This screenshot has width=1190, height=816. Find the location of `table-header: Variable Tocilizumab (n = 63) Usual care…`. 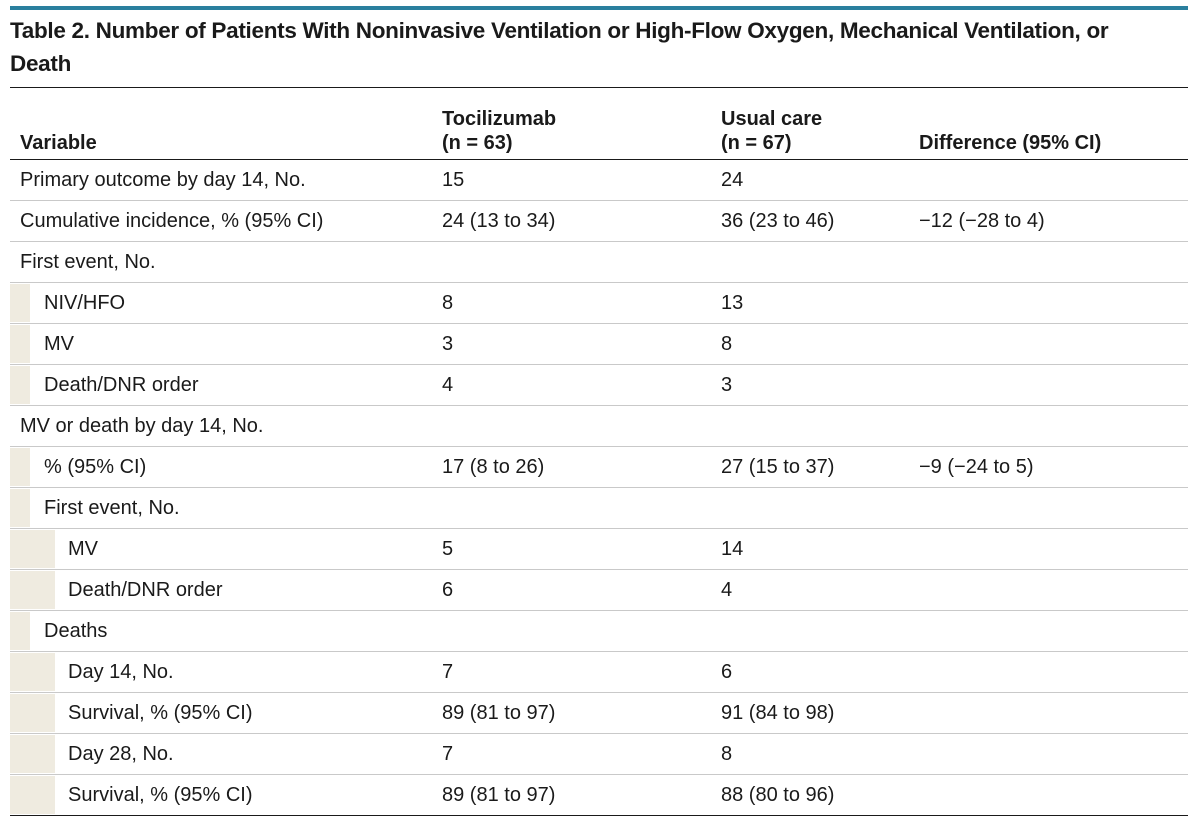

table-header: Variable Tocilizumab (n = 63) Usual care… is located at coordinates (599, 124).